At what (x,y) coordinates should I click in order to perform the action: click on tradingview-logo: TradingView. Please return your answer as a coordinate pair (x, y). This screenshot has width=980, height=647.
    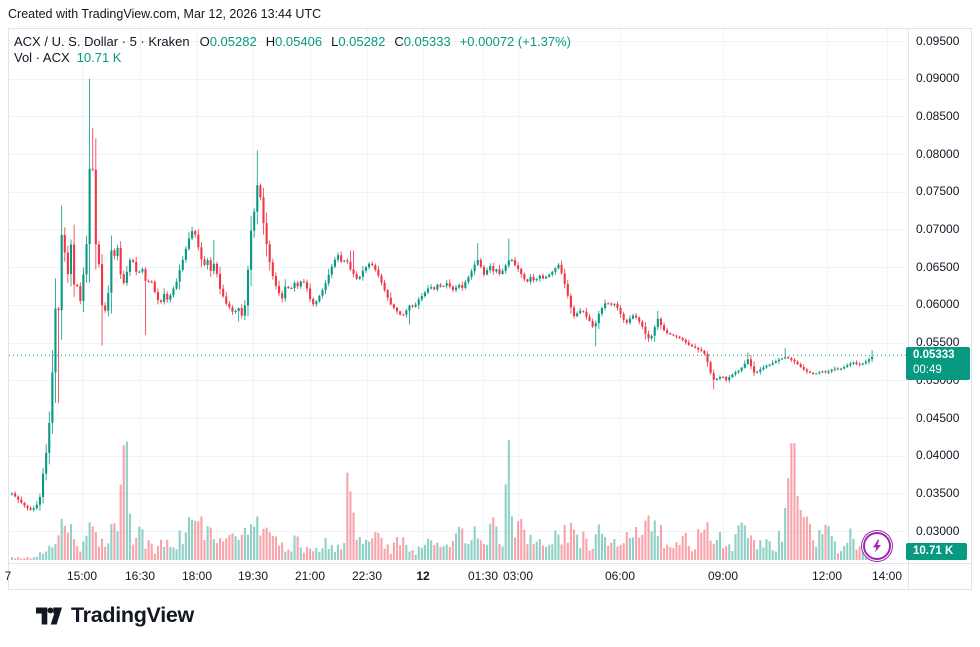
    Looking at the image, I should click on (115, 615).